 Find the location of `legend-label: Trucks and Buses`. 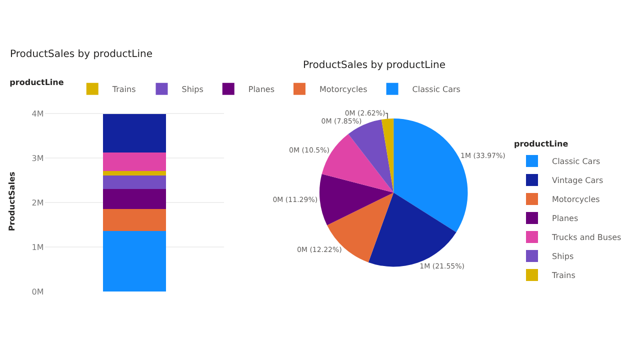

legend-label: Trucks and Buses is located at coordinates (586, 237).